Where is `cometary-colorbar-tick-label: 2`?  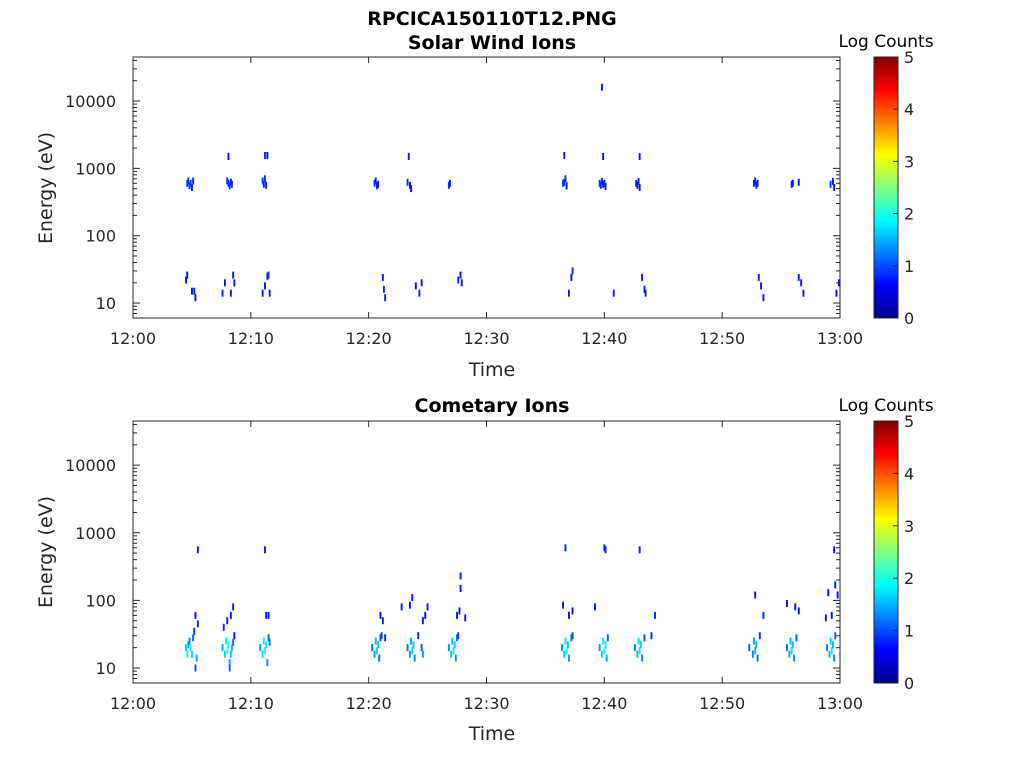 cometary-colorbar-tick-label: 2 is located at coordinates (909, 578).